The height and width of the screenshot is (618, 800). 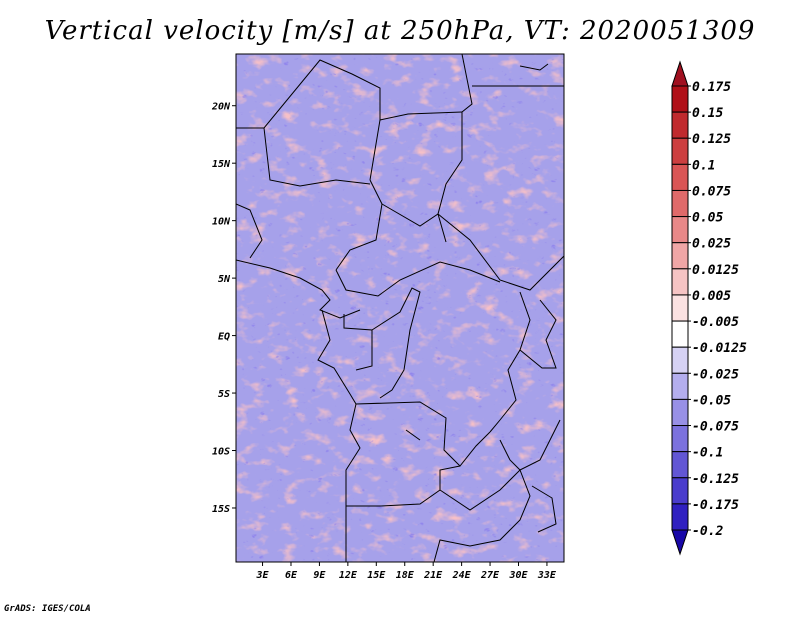 What do you see at coordinates (715, 479) in the screenshot?
I see `colorbar-label: -0.125` at bounding box center [715, 479].